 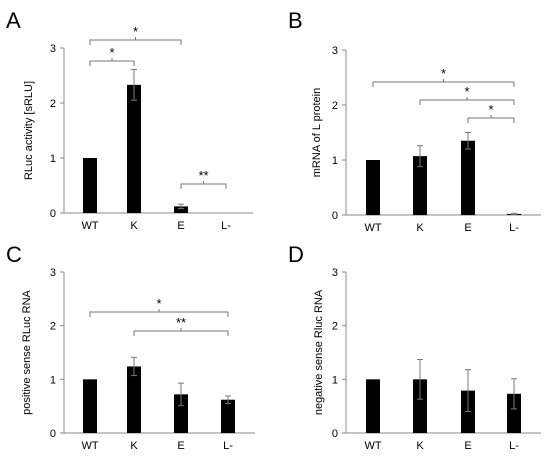 What do you see at coordinates (14, 254) in the screenshot?
I see `panel-letter-c: C` at bounding box center [14, 254].